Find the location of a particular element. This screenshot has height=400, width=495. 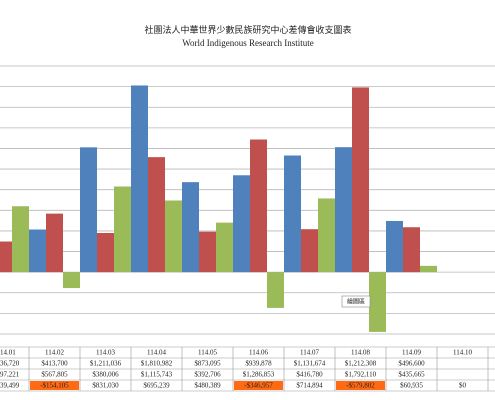

table-cell: -$579,802 is located at coordinates (360, 386).